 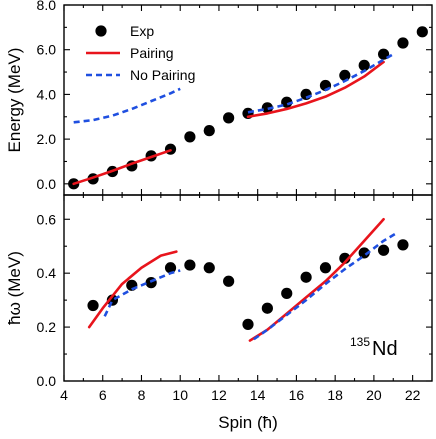 I want to click on nucleus-annotation: 135 Nd, so click(x=374, y=347).